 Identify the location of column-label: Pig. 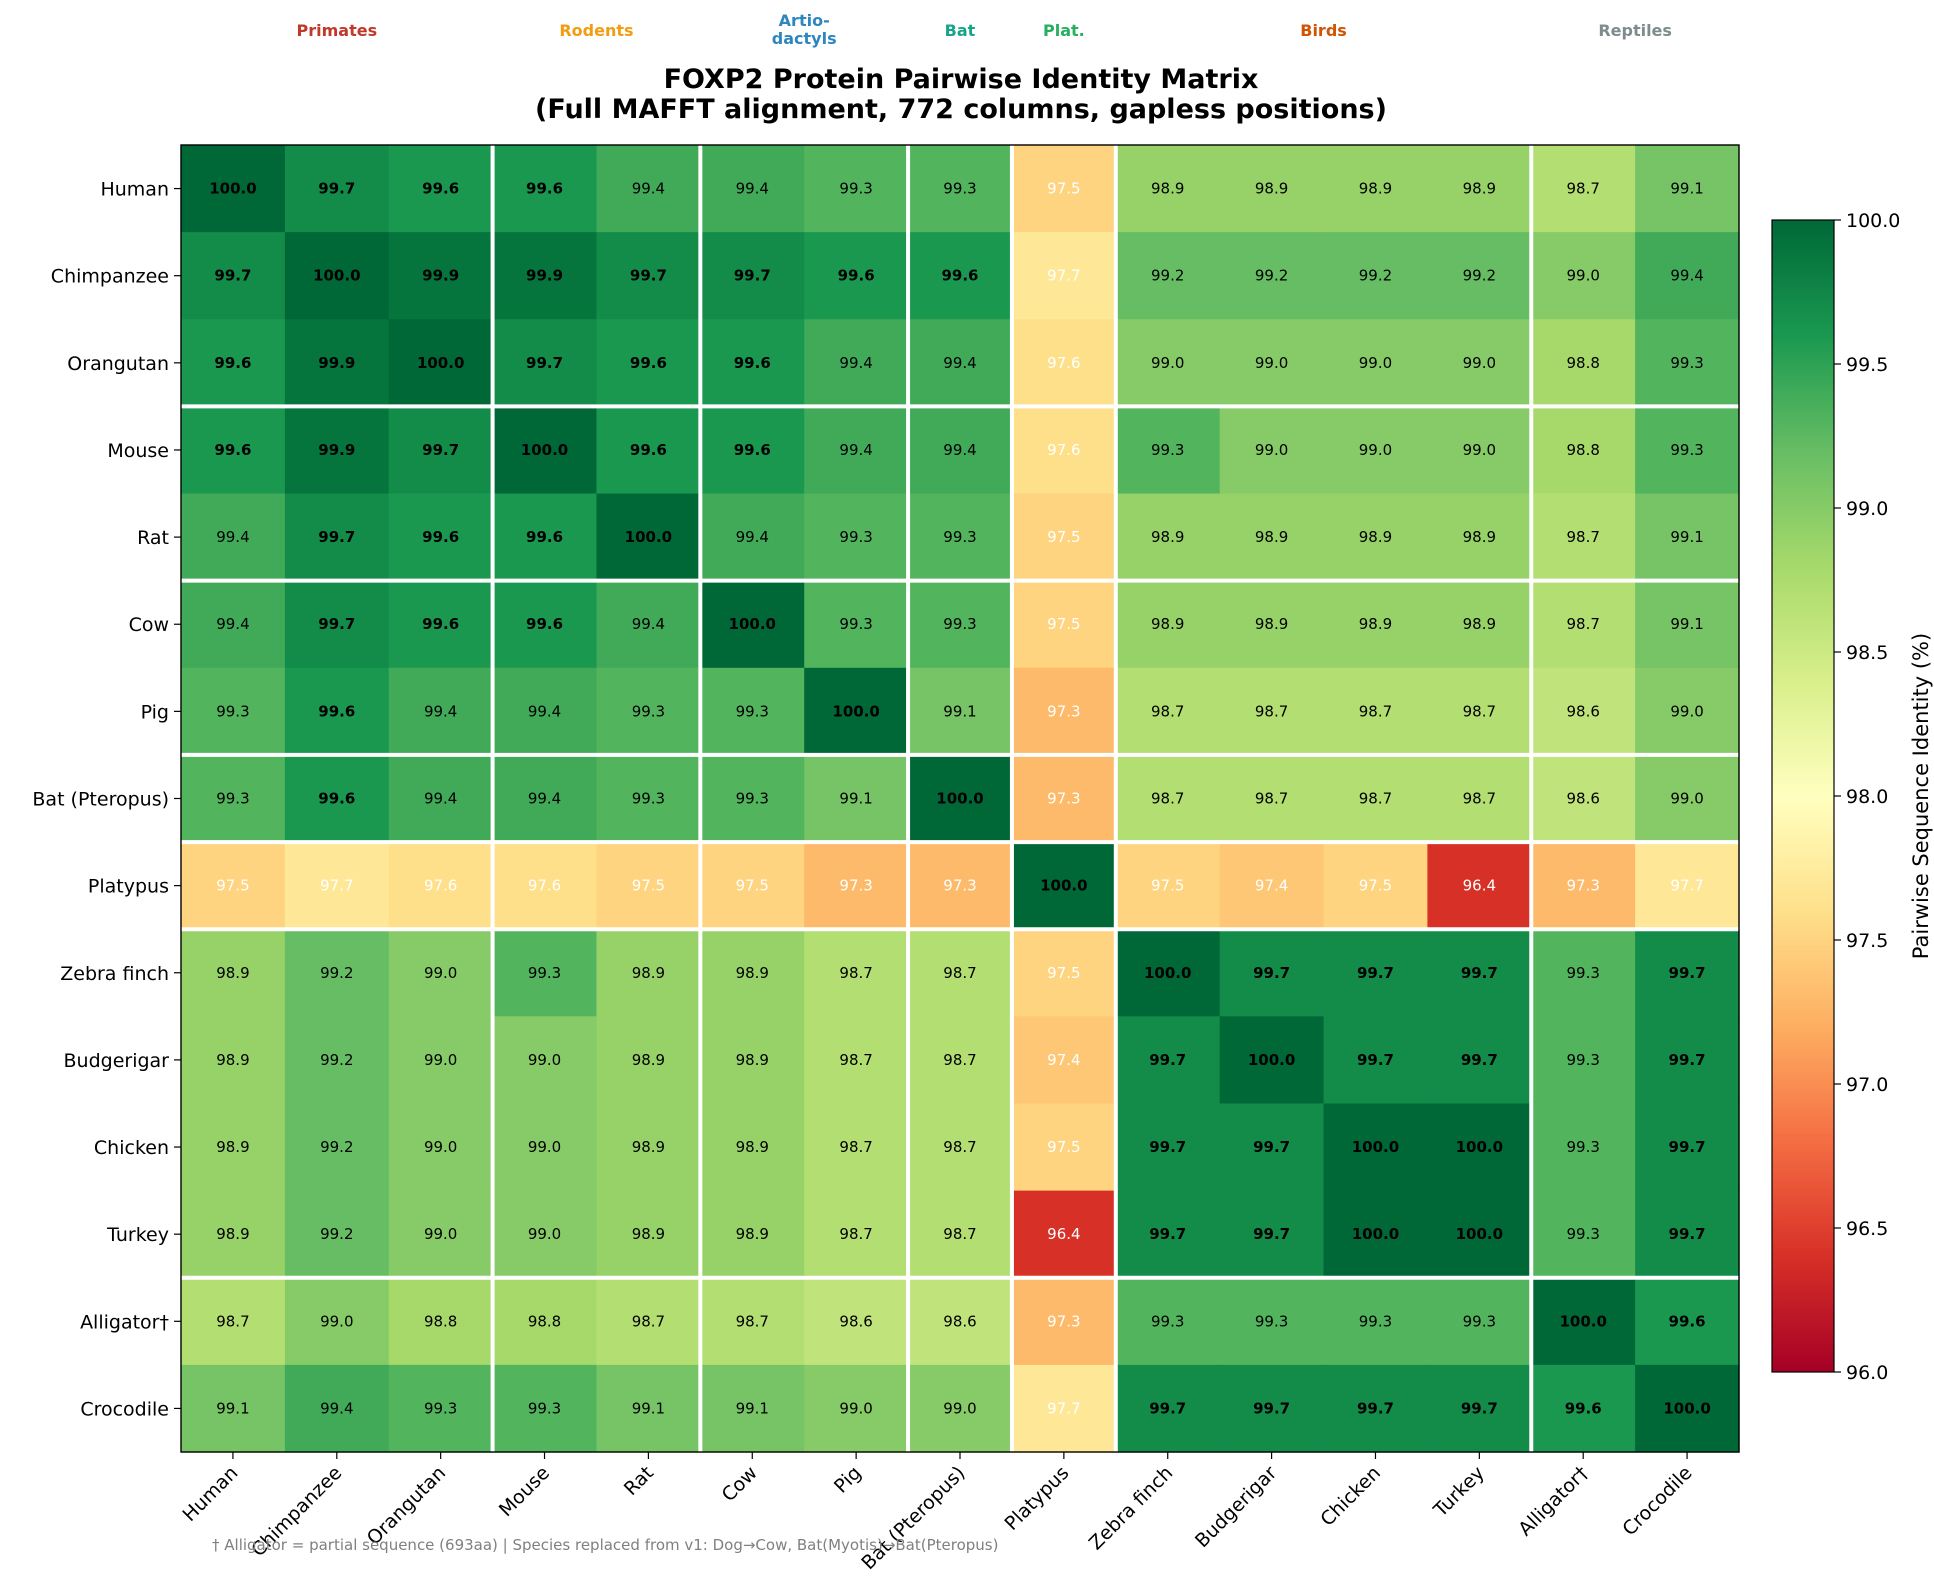
(848, 1480).